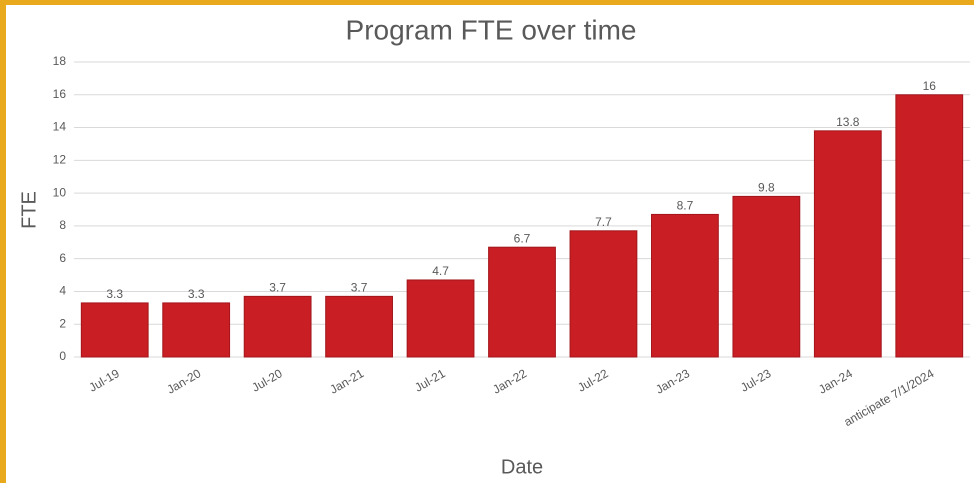  What do you see at coordinates (491, 29) in the screenshot?
I see `chart-title: Program FTE over time` at bounding box center [491, 29].